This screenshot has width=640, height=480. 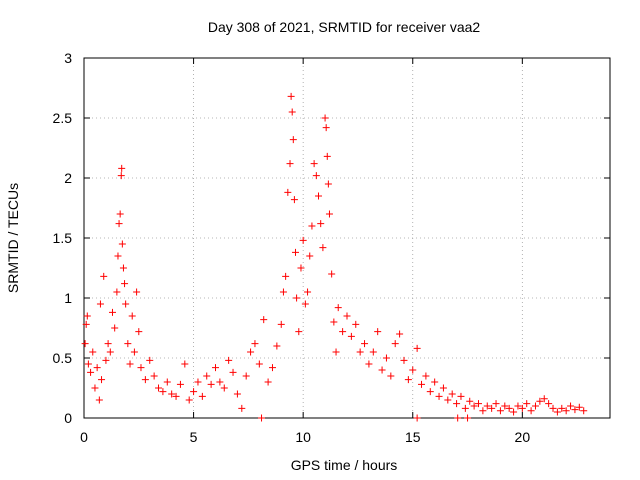 What do you see at coordinates (63, 118) in the screenshot?
I see `y-tick-label: 2.5` at bounding box center [63, 118].